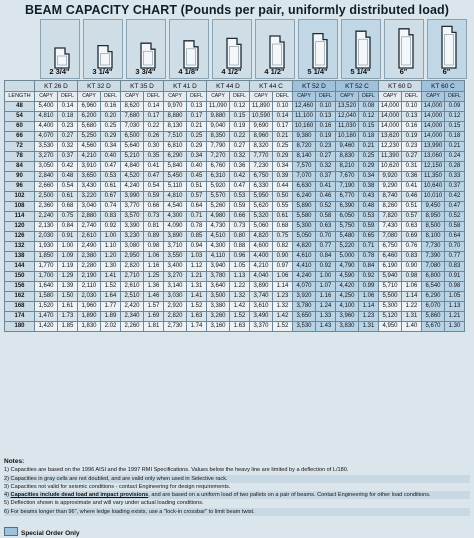 The width and height of the screenshot is (474, 538). I want to click on capacity-cell: 4,210, so click(89, 156).